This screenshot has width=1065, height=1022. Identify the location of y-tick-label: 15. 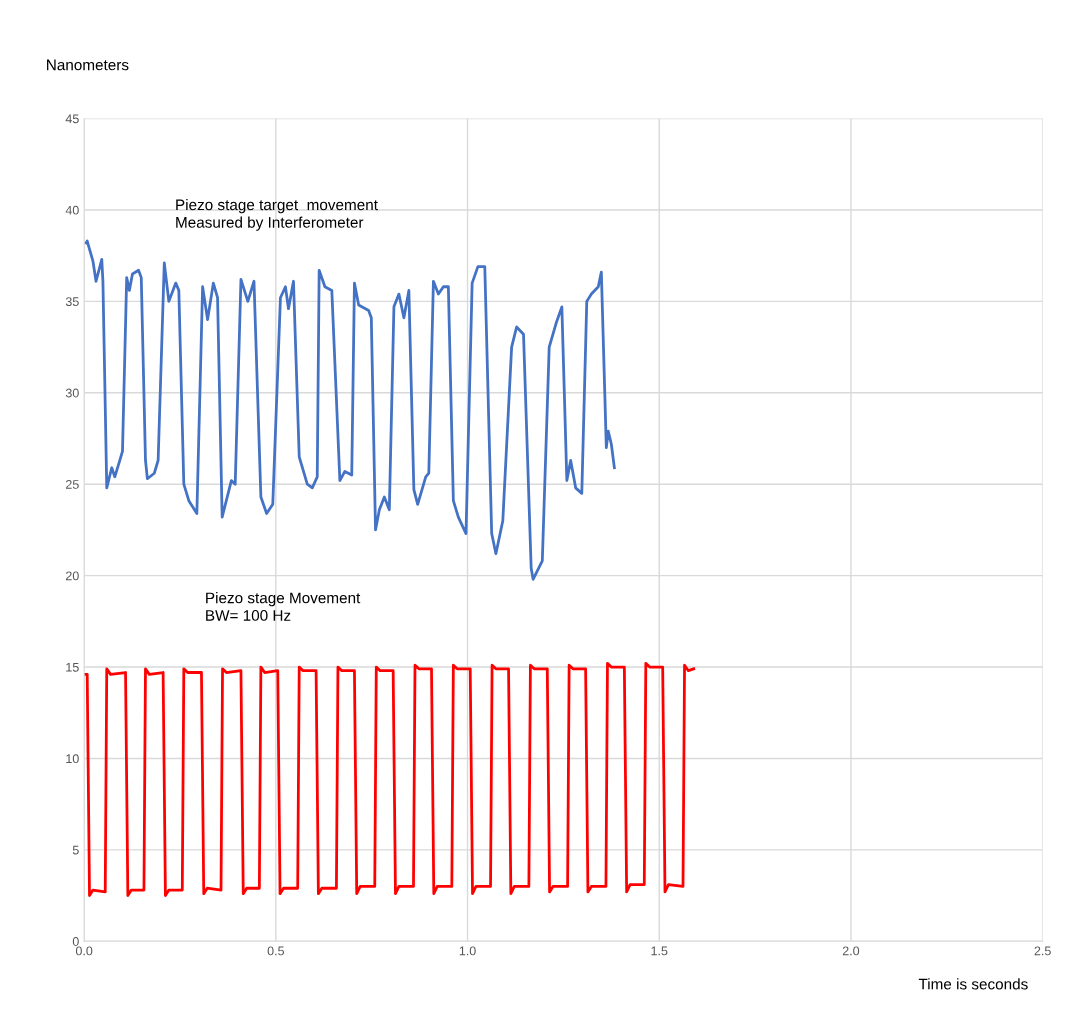
(72, 667).